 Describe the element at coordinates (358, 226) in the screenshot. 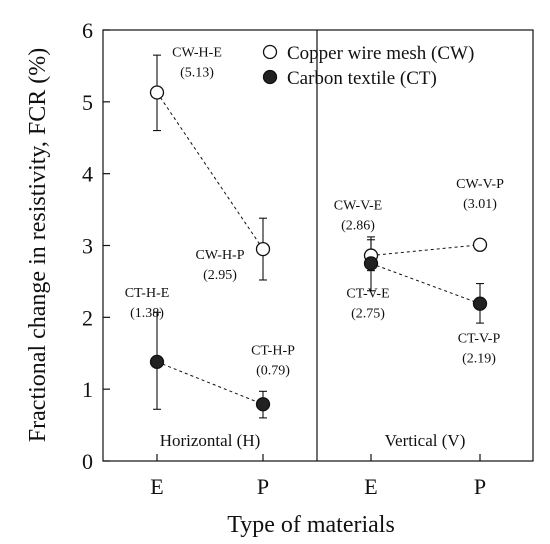

I see `point-value-label: (2.86)` at that location.